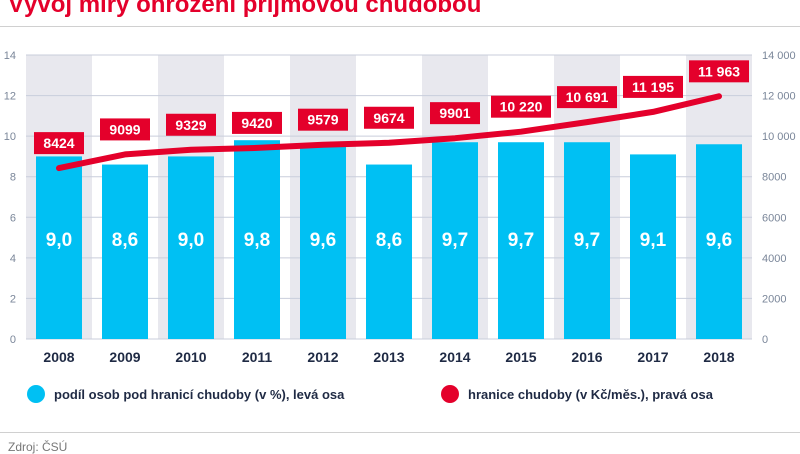 The width and height of the screenshot is (800, 454). Describe the element at coordinates (10, 56) in the screenshot. I see `left-axis-tick: 14` at that location.